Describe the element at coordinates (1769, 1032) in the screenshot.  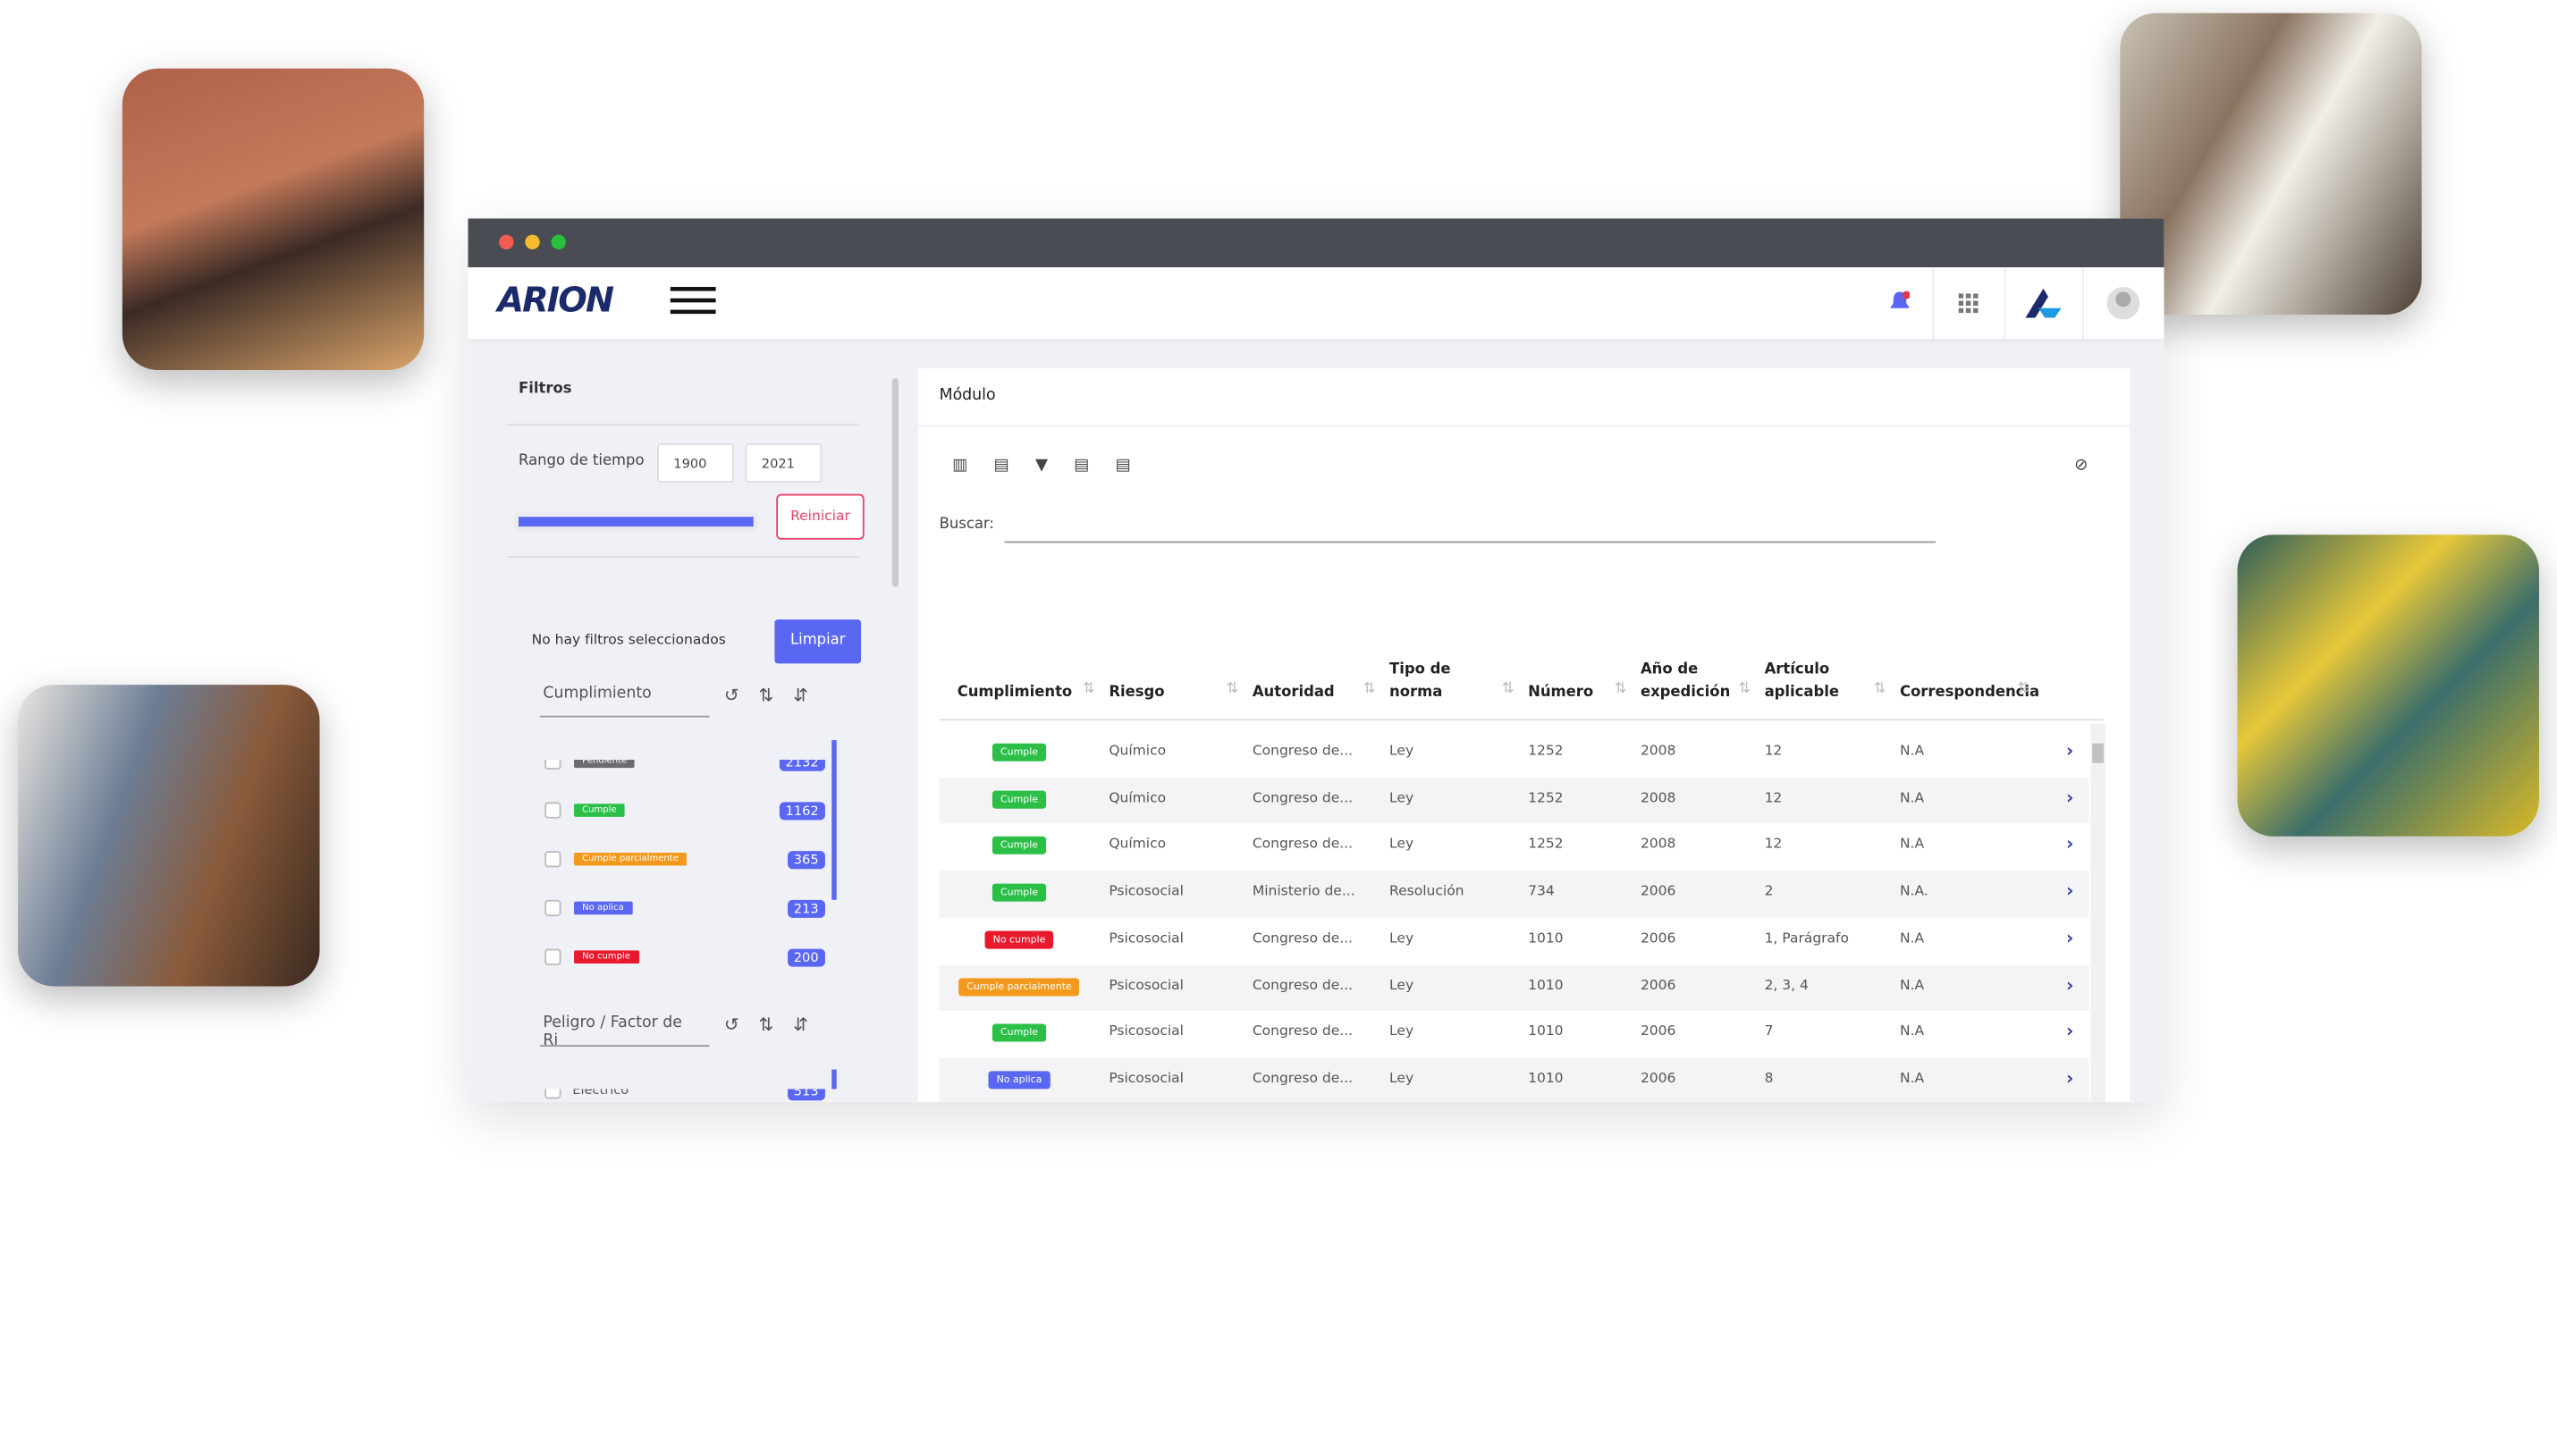
I see `cell: 7` at that location.